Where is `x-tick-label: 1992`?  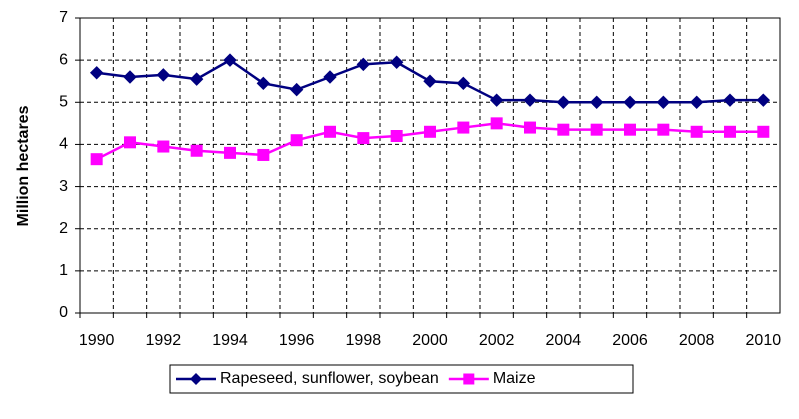
x-tick-label: 1992 is located at coordinates (164, 340).